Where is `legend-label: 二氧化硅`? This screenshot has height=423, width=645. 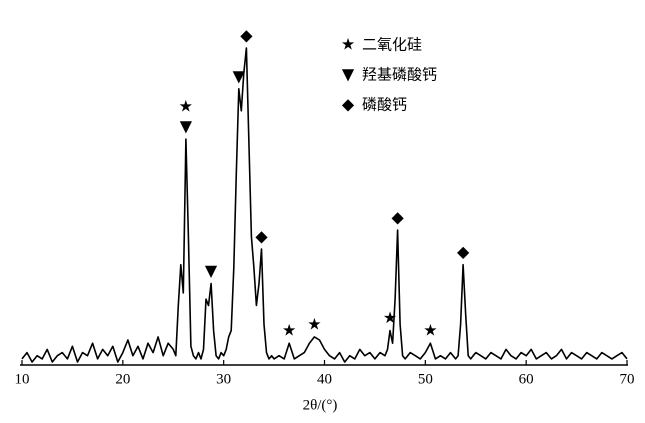 legend-label: 二氧化硅 is located at coordinates (392, 45).